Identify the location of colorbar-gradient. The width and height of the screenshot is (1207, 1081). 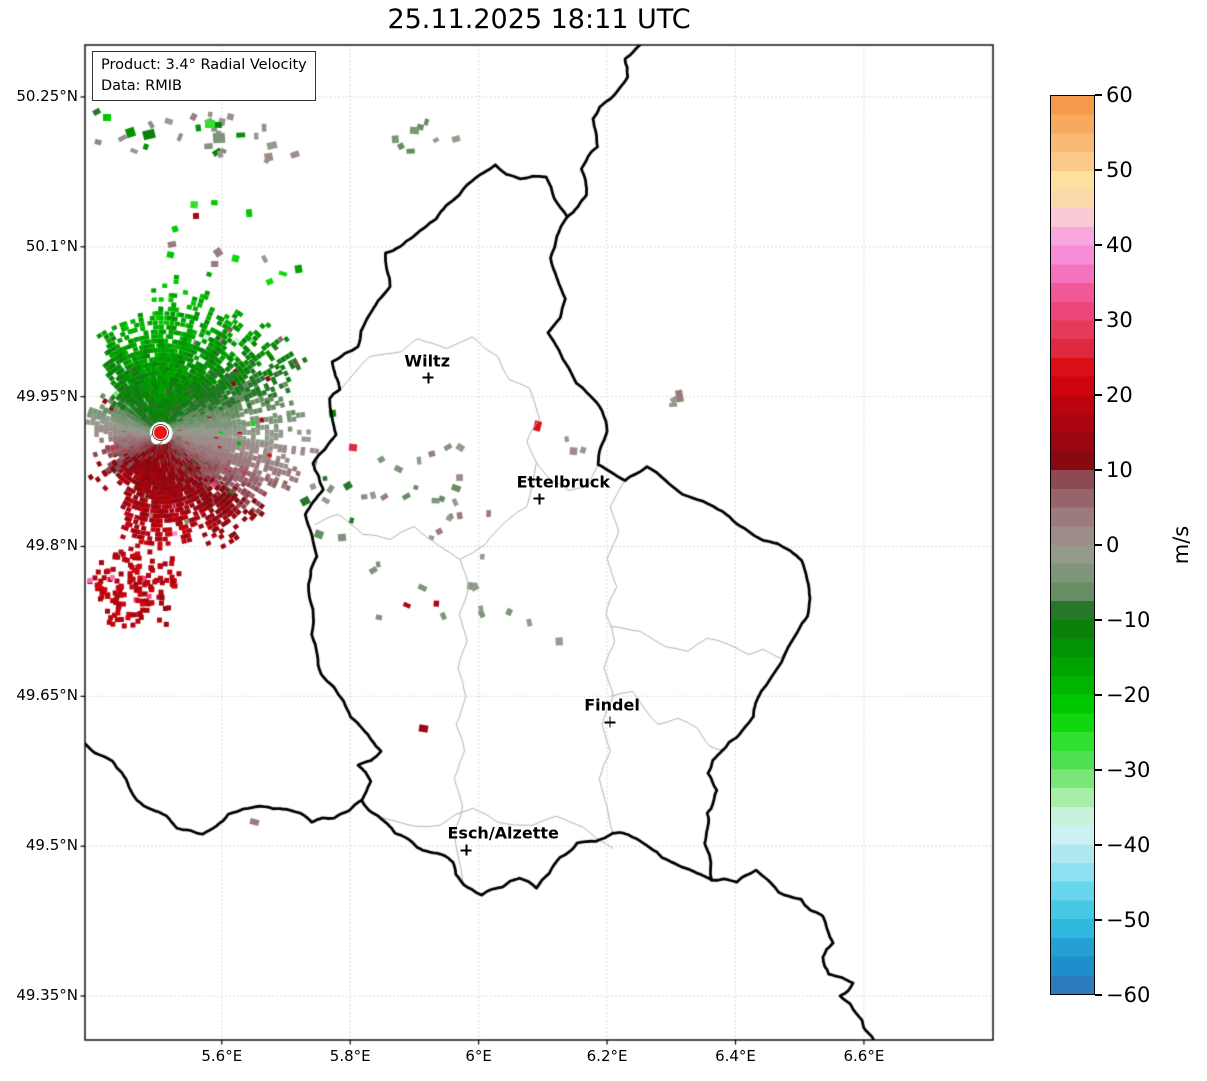
(1072, 545).